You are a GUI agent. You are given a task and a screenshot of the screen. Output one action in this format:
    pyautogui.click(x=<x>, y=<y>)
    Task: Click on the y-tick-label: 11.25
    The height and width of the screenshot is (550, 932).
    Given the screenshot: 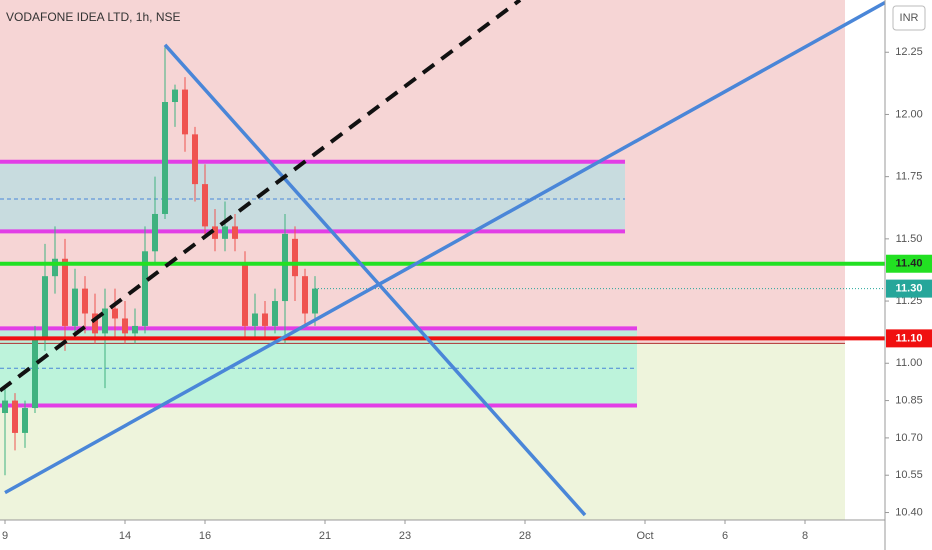 What is the action you would take?
    pyautogui.click(x=909, y=301)
    